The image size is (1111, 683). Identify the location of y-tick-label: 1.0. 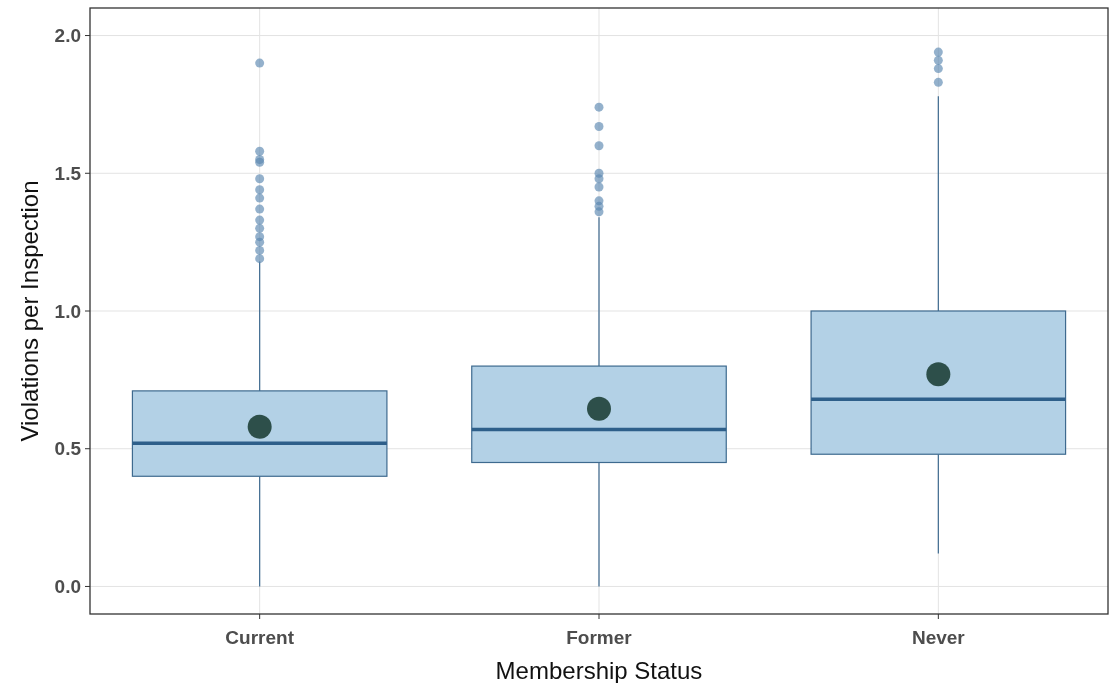
(67, 311).